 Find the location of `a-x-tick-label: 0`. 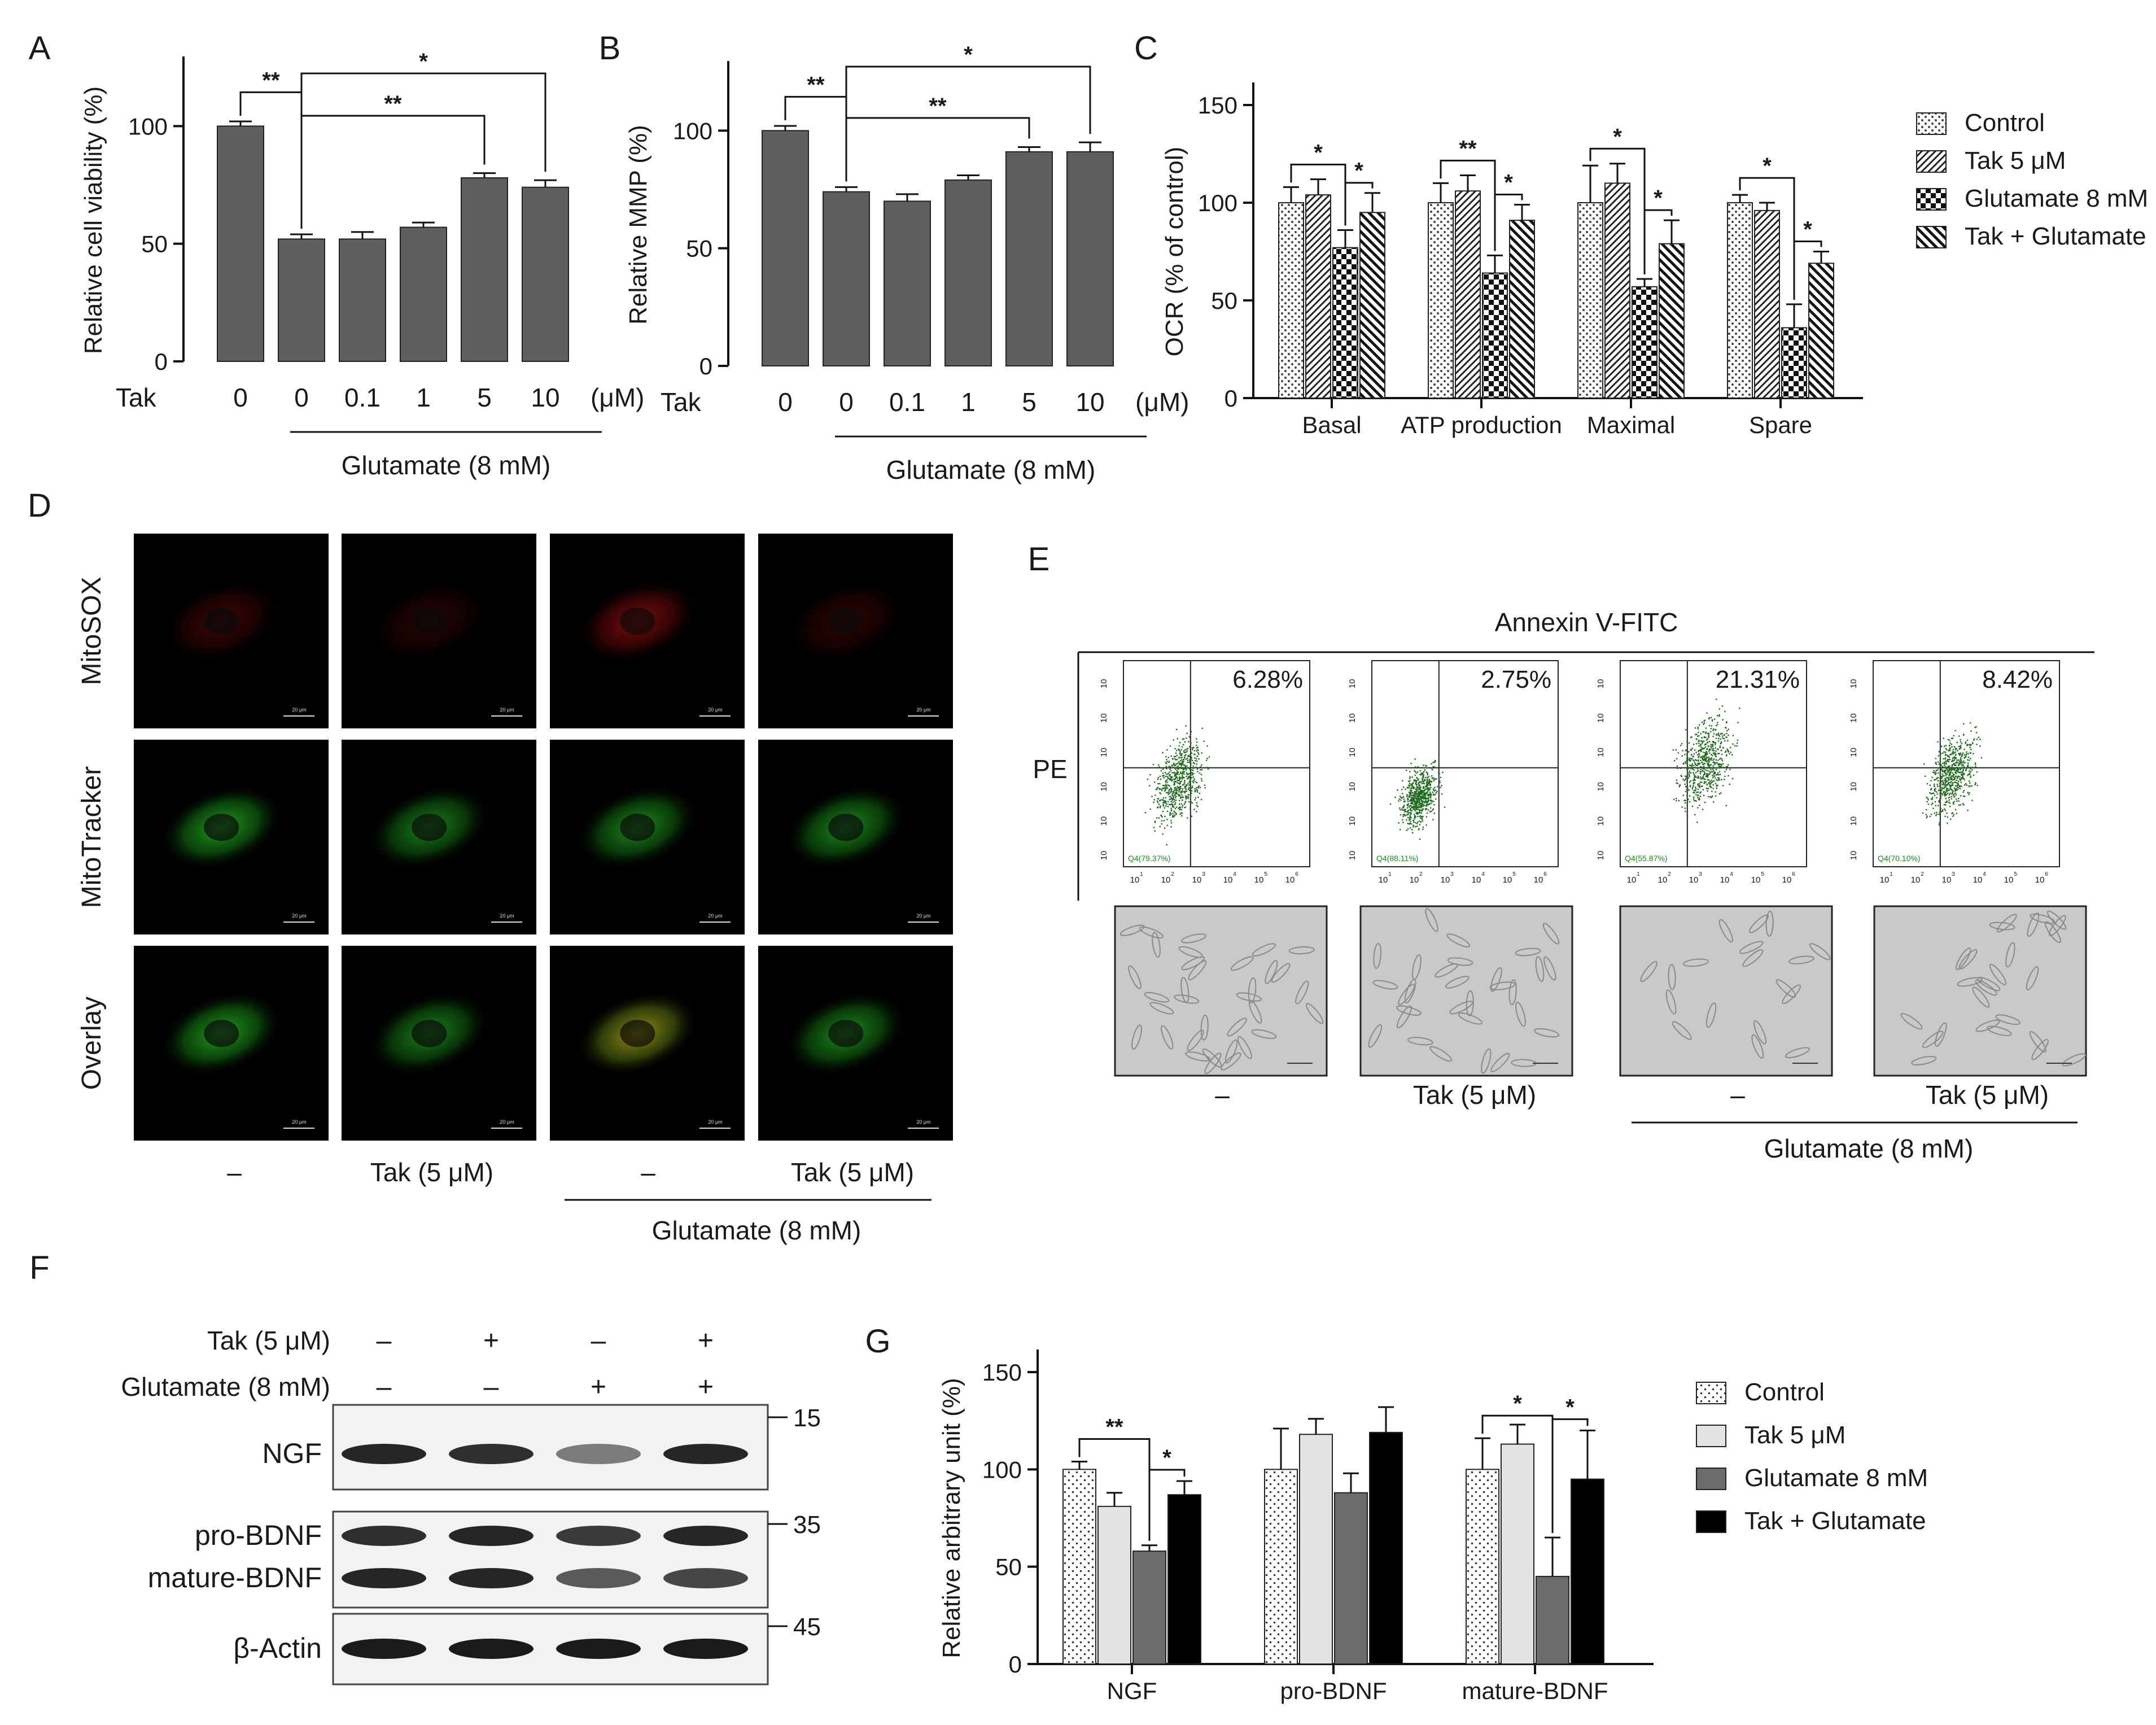

a-x-tick-label: 0 is located at coordinates (301, 397).